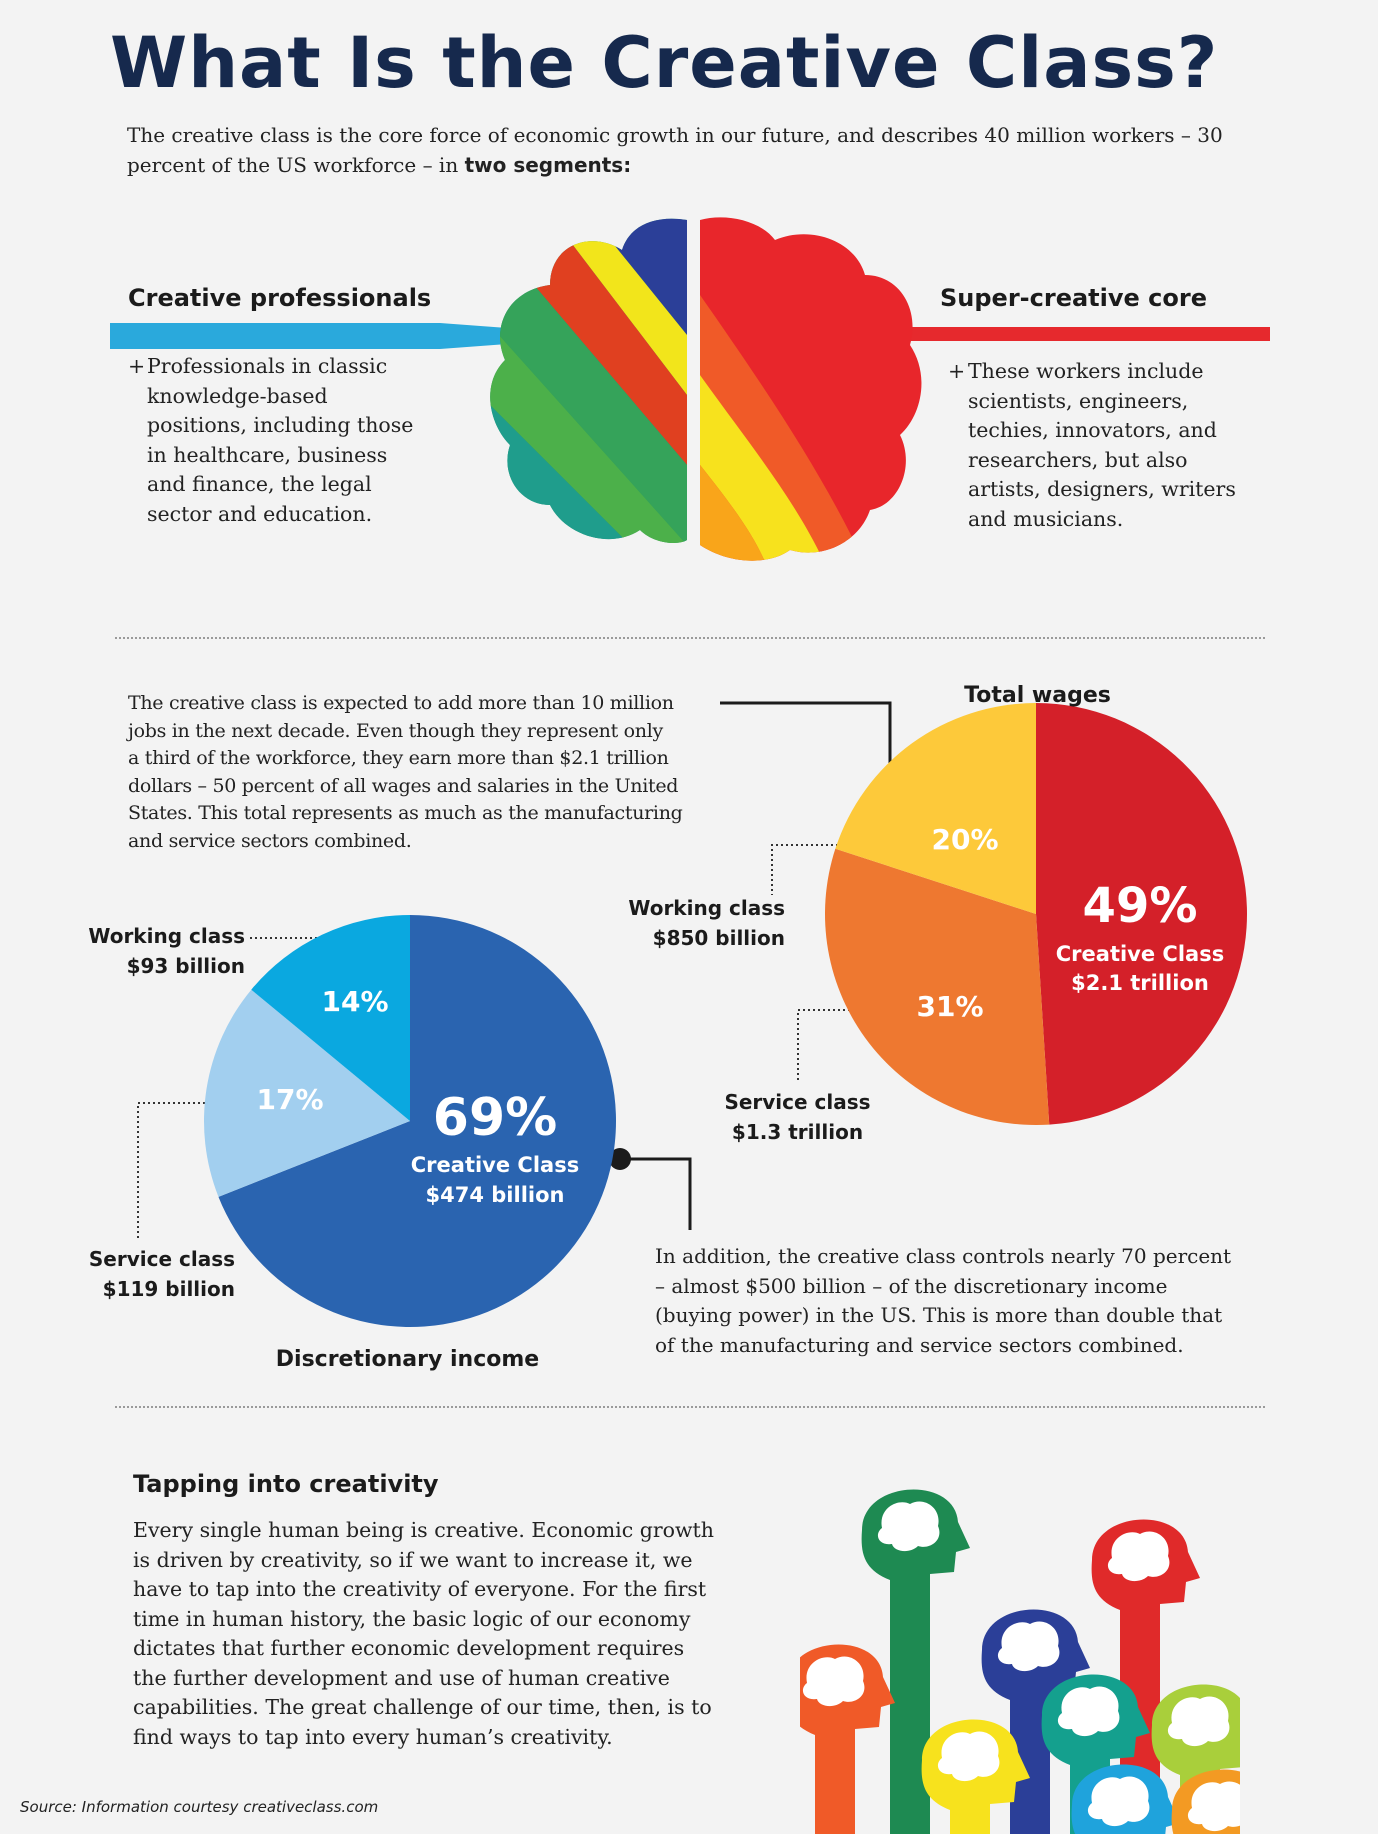 The width and height of the screenshot is (1378, 1834). I want to click on wages-callout-line, so click(806, 743).